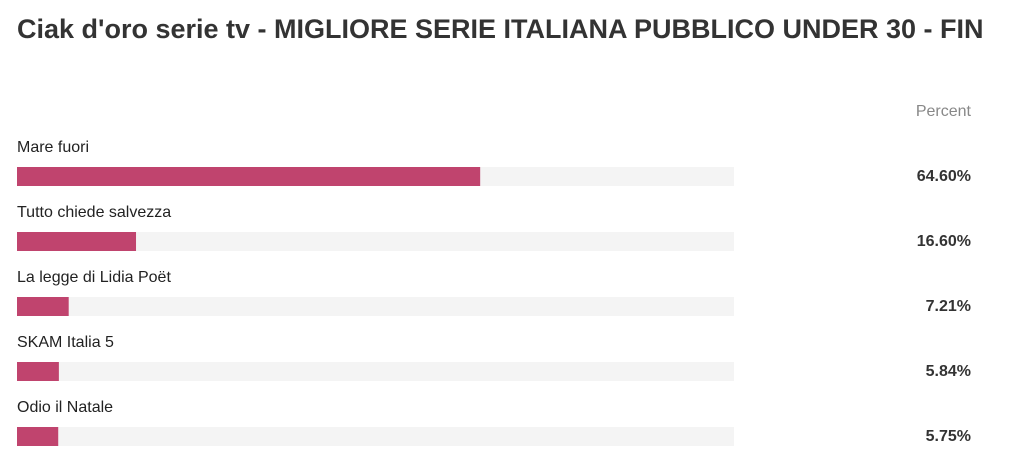  I want to click on category-label: Odio il Natale, so click(65, 407).